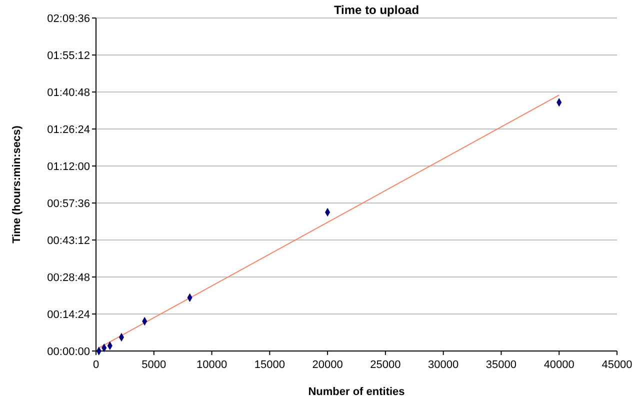 The height and width of the screenshot is (405, 639). Describe the element at coordinates (154, 365) in the screenshot. I see `x-tick-label: 5000` at that location.